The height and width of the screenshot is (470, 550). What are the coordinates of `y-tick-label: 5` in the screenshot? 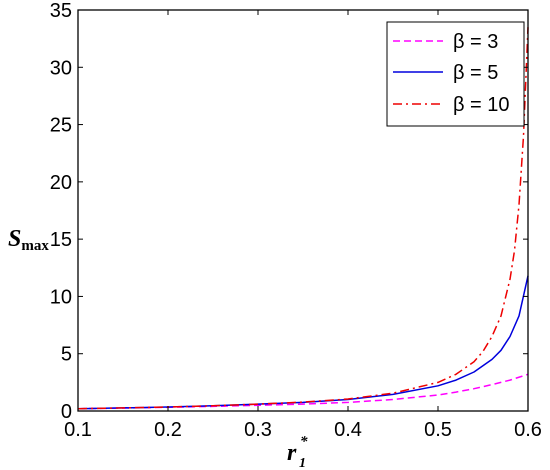 It's located at (66, 355).